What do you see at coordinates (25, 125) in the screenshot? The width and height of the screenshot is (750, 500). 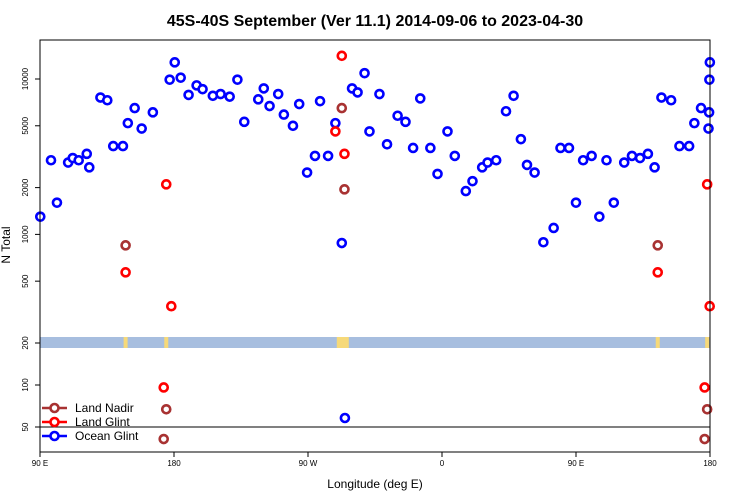 I see `y-tick-label: 5000` at bounding box center [25, 125].